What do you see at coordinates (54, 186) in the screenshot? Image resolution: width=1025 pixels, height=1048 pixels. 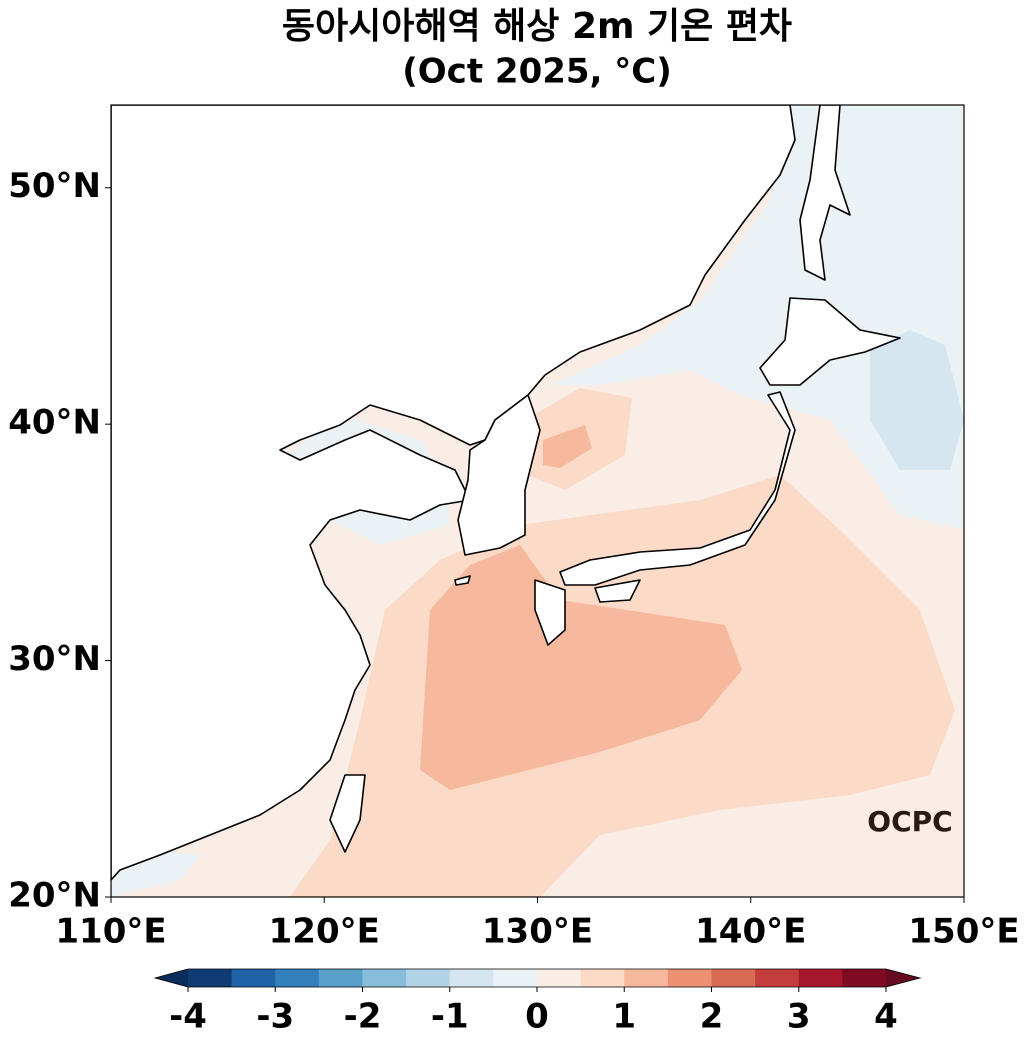 I see `y-tick-label: 50°N` at bounding box center [54, 186].